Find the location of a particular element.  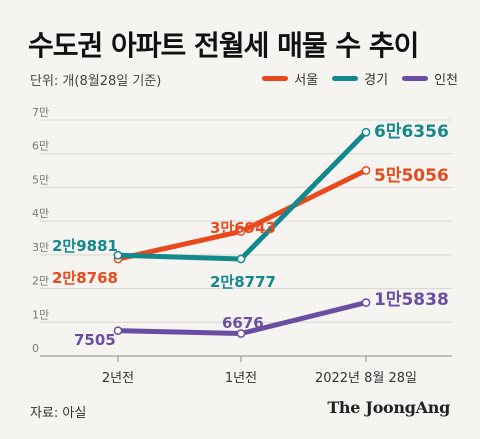

y-tick-label: 1만 is located at coordinates (40, 314).